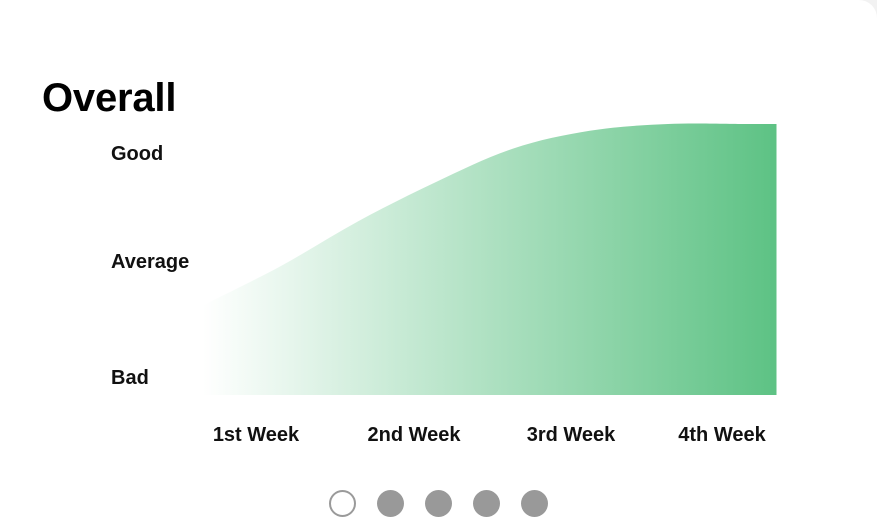 This screenshot has width=877, height=523. Describe the element at coordinates (150, 262) in the screenshot. I see `y-label-average: Average` at that location.